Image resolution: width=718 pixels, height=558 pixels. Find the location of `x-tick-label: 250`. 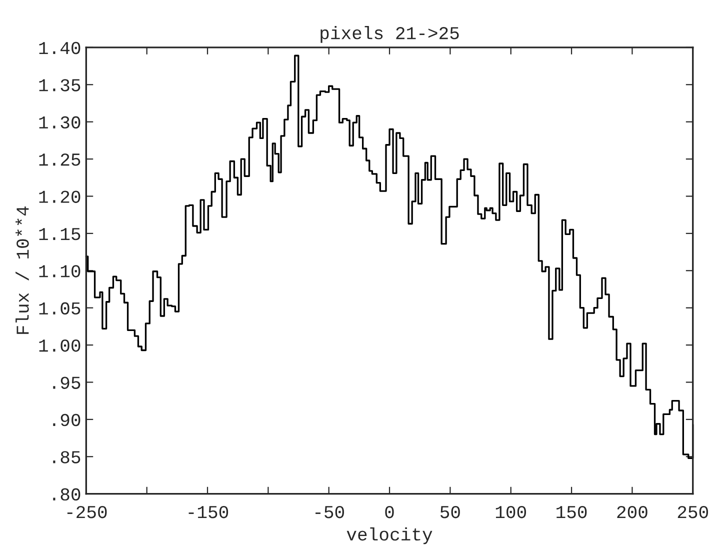

x-tick-label: 250 is located at coordinates (693, 512).